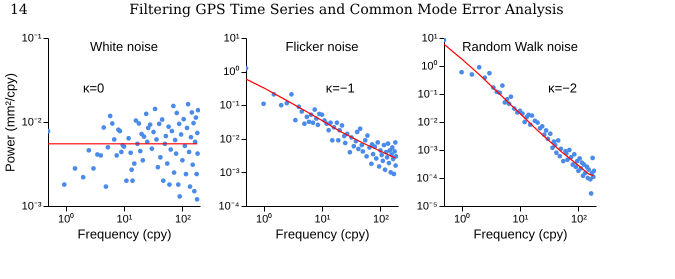  What do you see at coordinates (346, 10) in the screenshot?
I see `text: Filtering GPS Time Series and Common Mode Error Analysis` at bounding box center [346, 10].